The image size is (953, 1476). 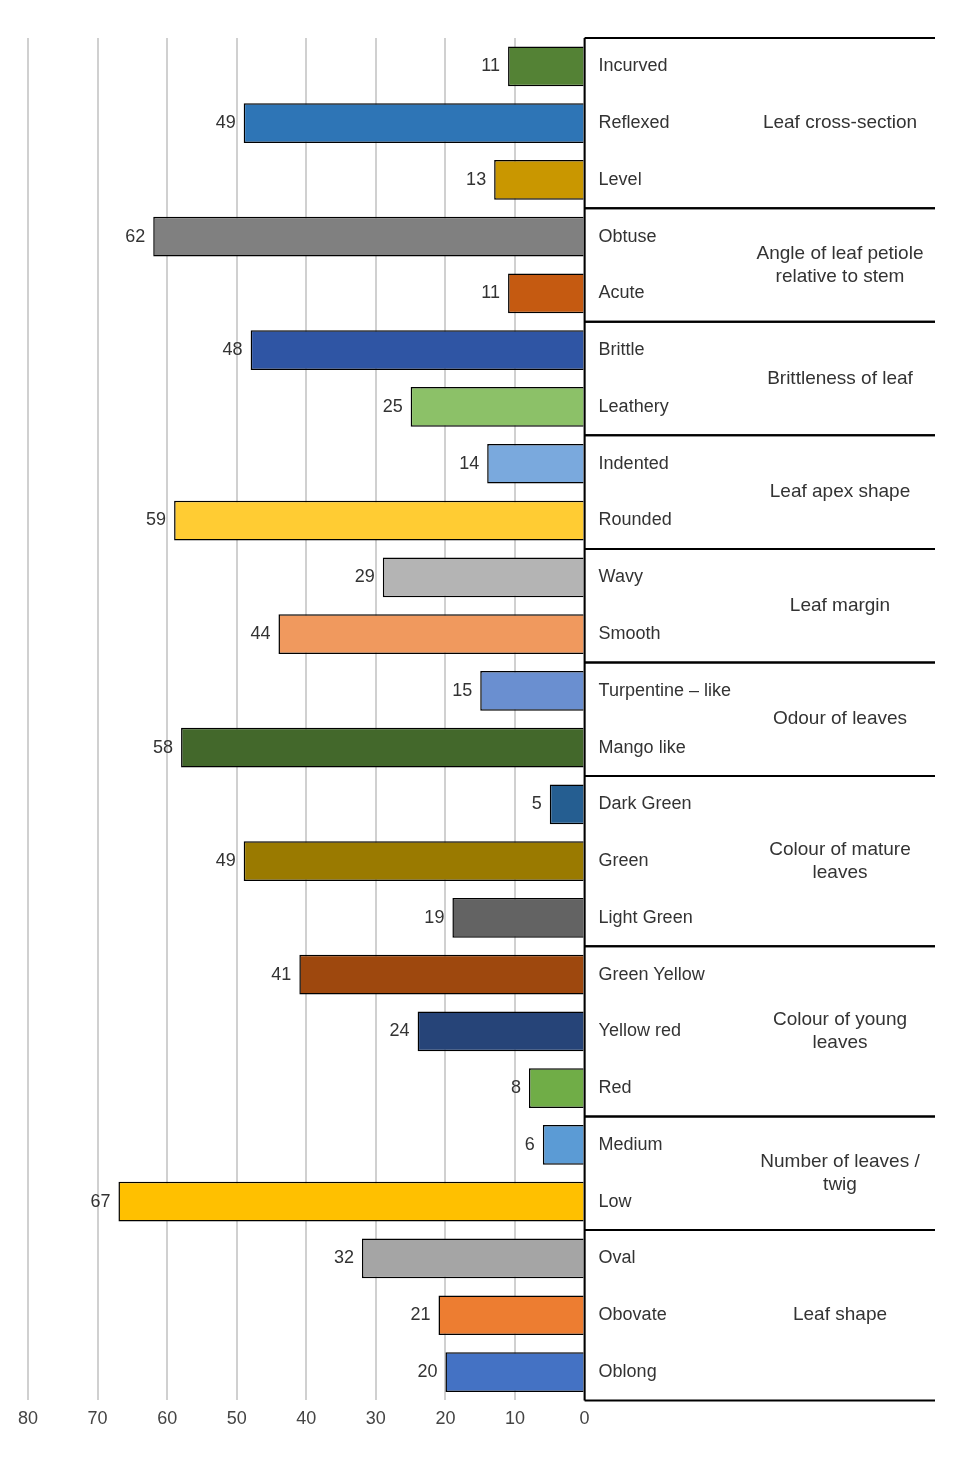 I want to click on text: Leaf shape, so click(x=840, y=1314).